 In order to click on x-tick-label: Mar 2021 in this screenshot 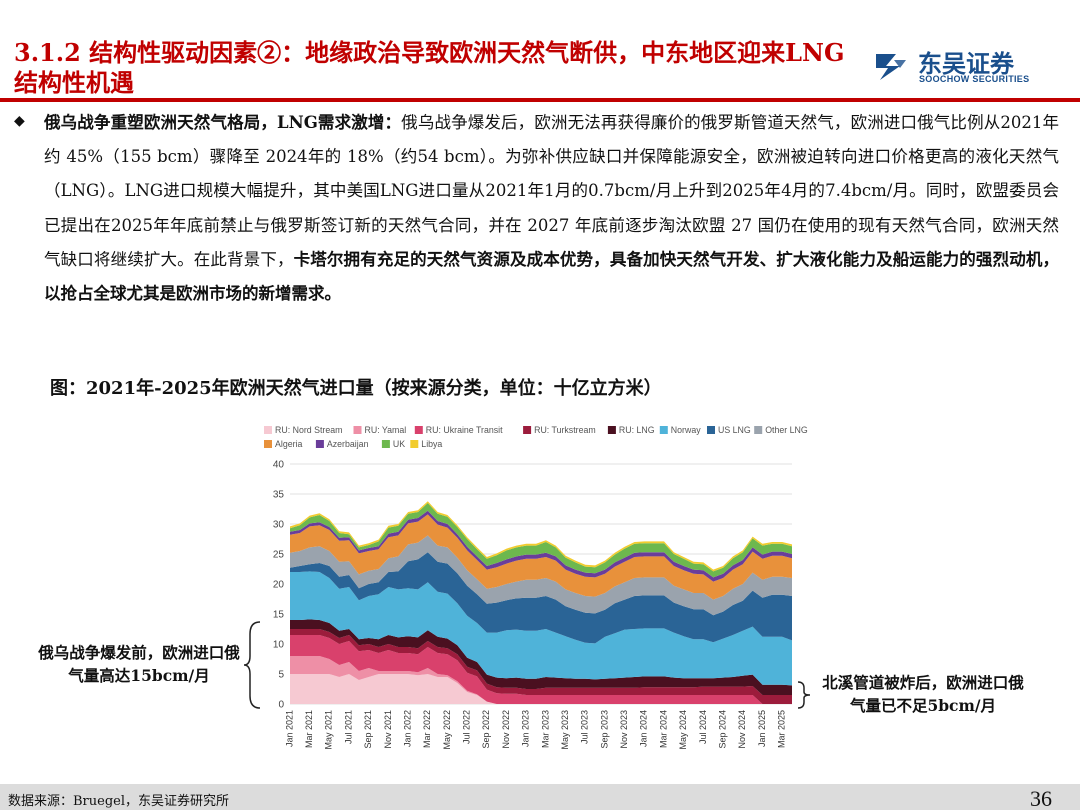, I will do `click(309, 729)`.